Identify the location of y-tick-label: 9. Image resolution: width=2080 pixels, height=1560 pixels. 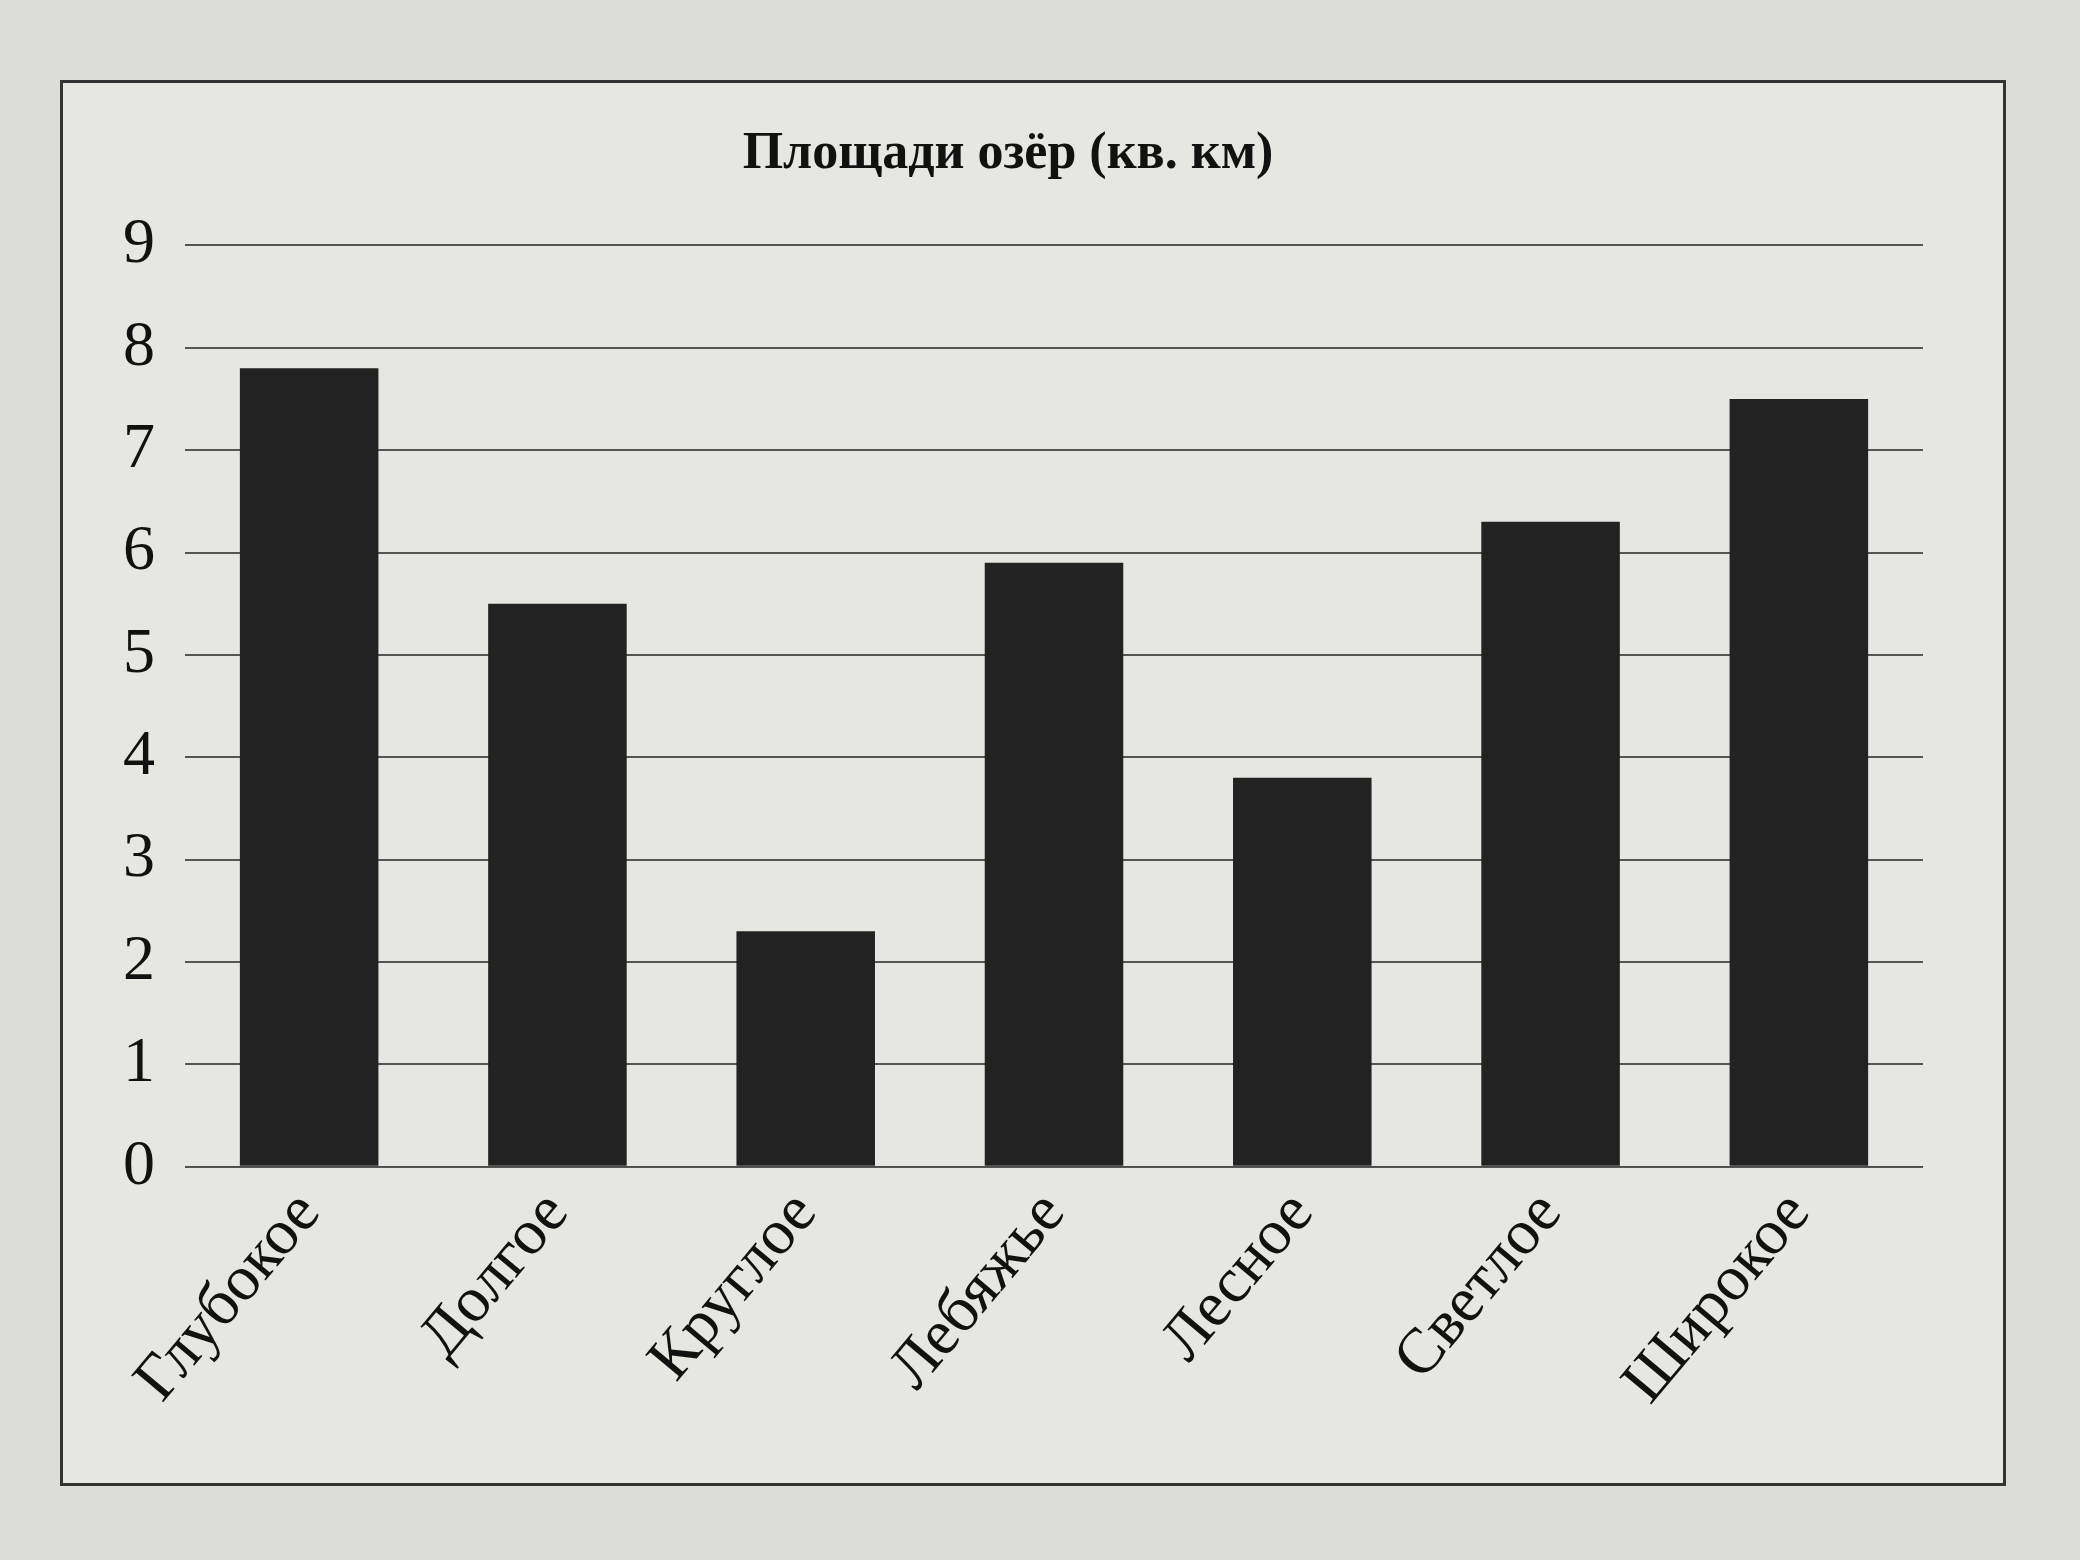
(139, 241).